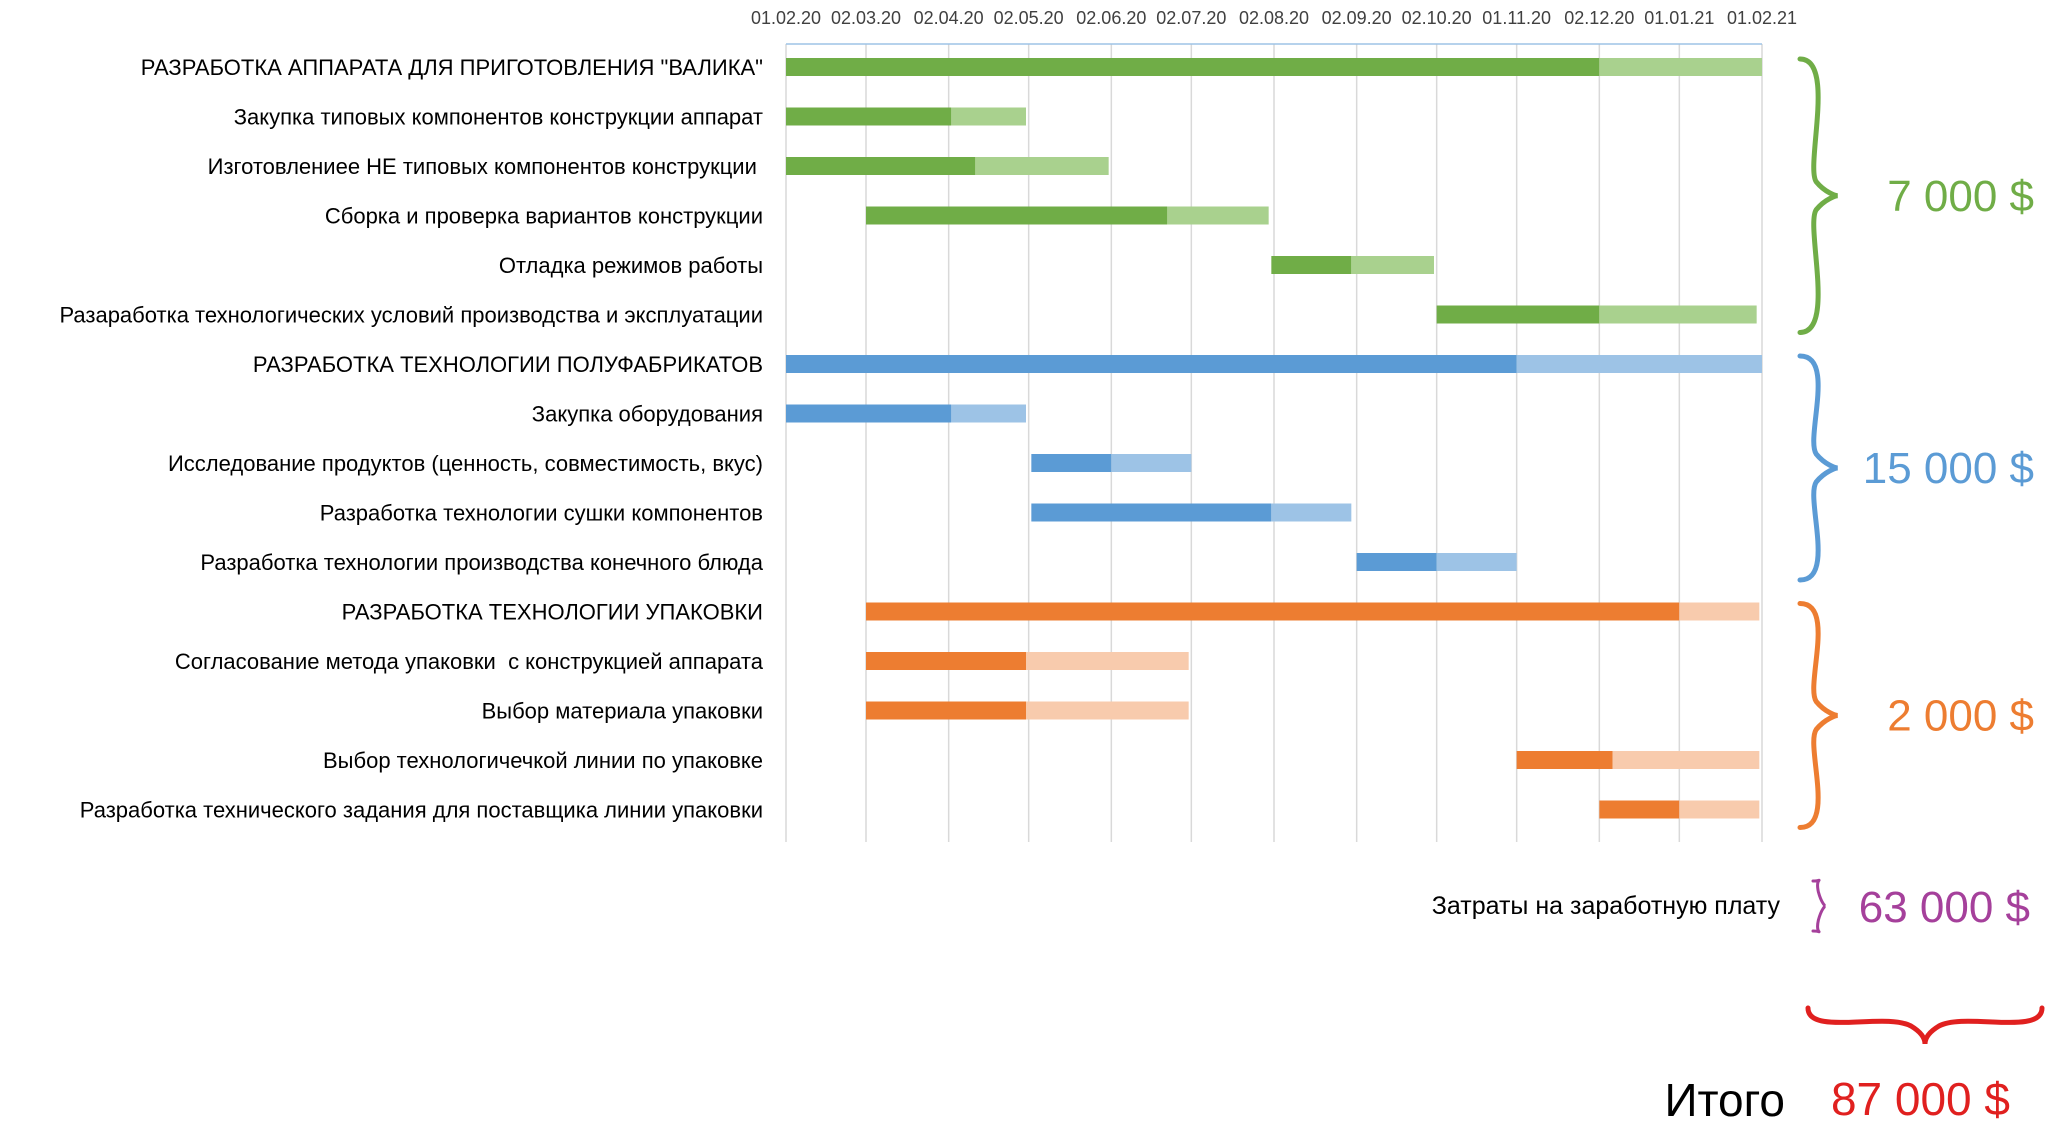 Image resolution: width=2056 pixels, height=1146 pixels. I want to click on x-tick-label: 01.11.20, so click(1516, 18).